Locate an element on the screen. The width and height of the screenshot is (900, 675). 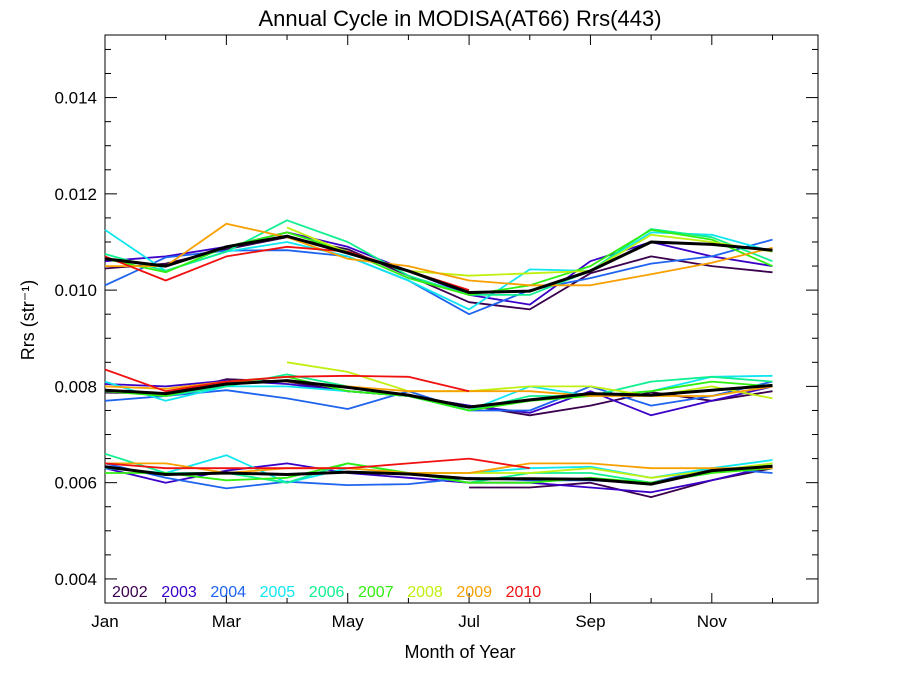
series-line-lower-2009 is located at coordinates (439, 468).